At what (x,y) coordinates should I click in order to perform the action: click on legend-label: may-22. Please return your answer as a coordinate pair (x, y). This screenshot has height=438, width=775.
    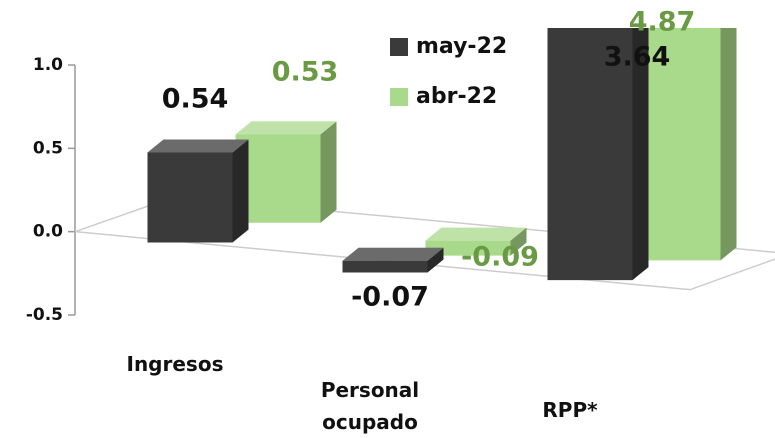
    Looking at the image, I should click on (461, 46).